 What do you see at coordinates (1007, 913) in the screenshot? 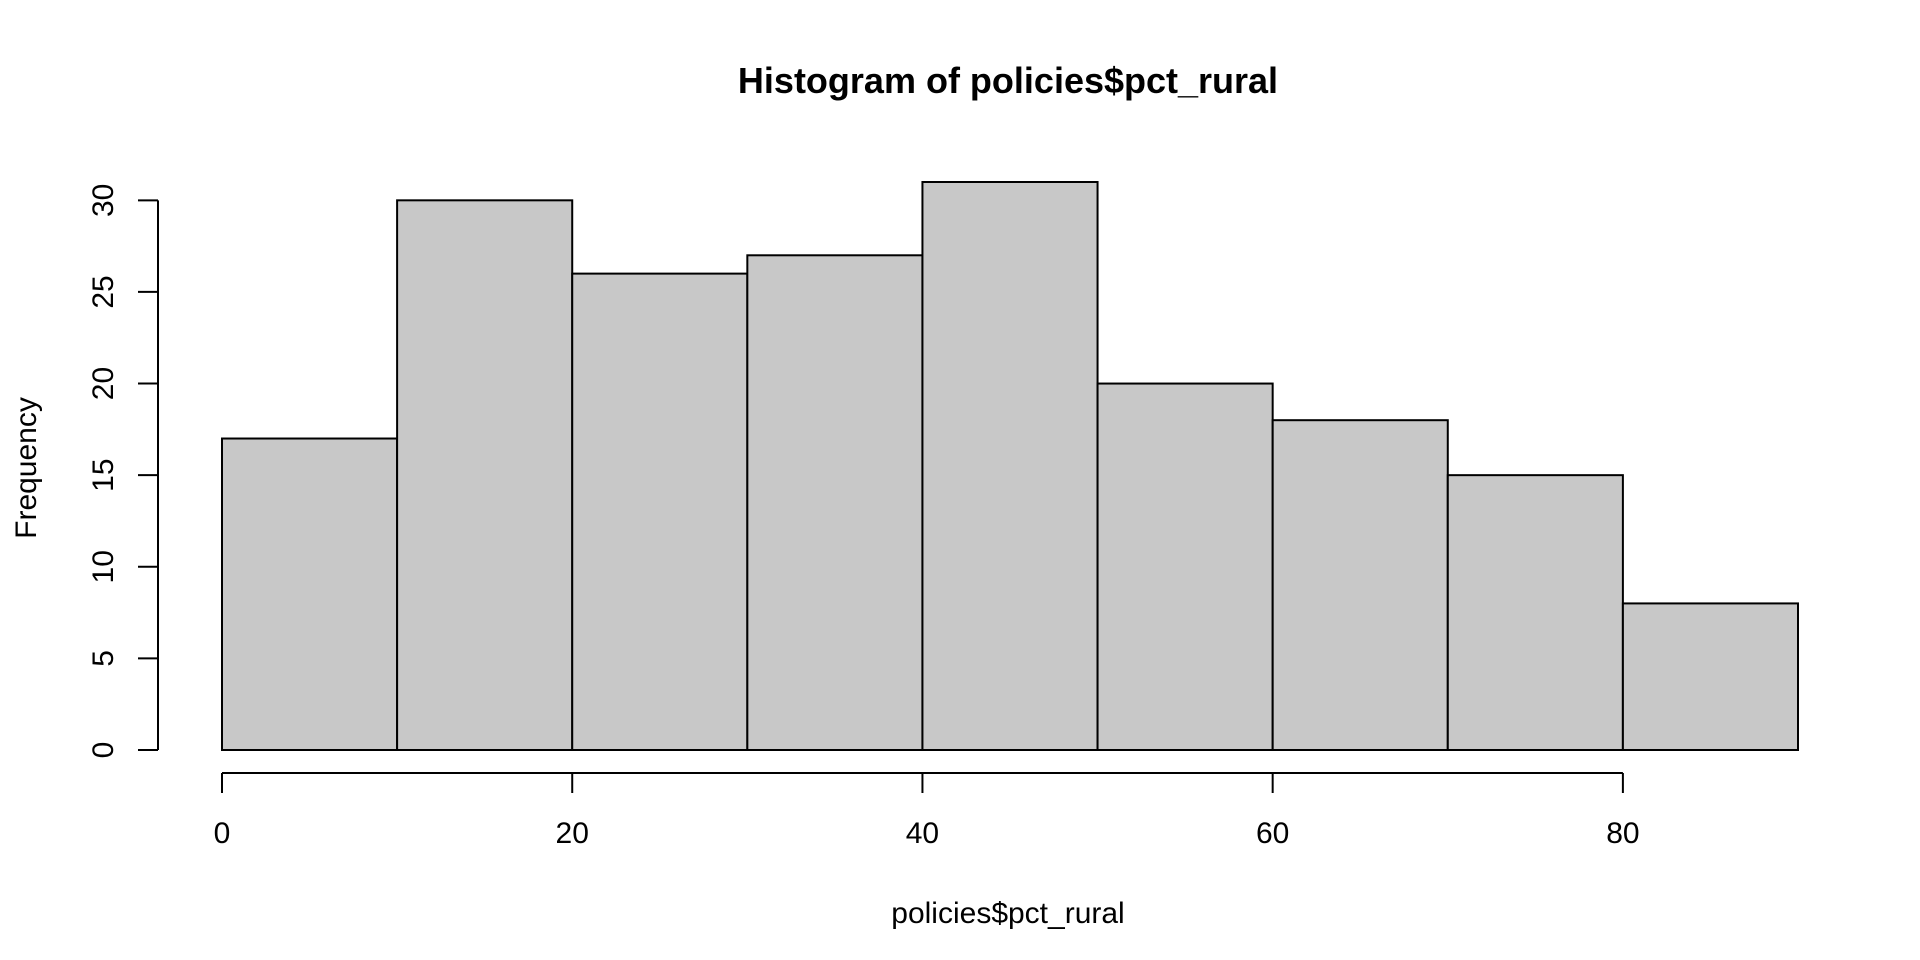
I see `x-axis-label: policies$pct_rural` at bounding box center [1007, 913].